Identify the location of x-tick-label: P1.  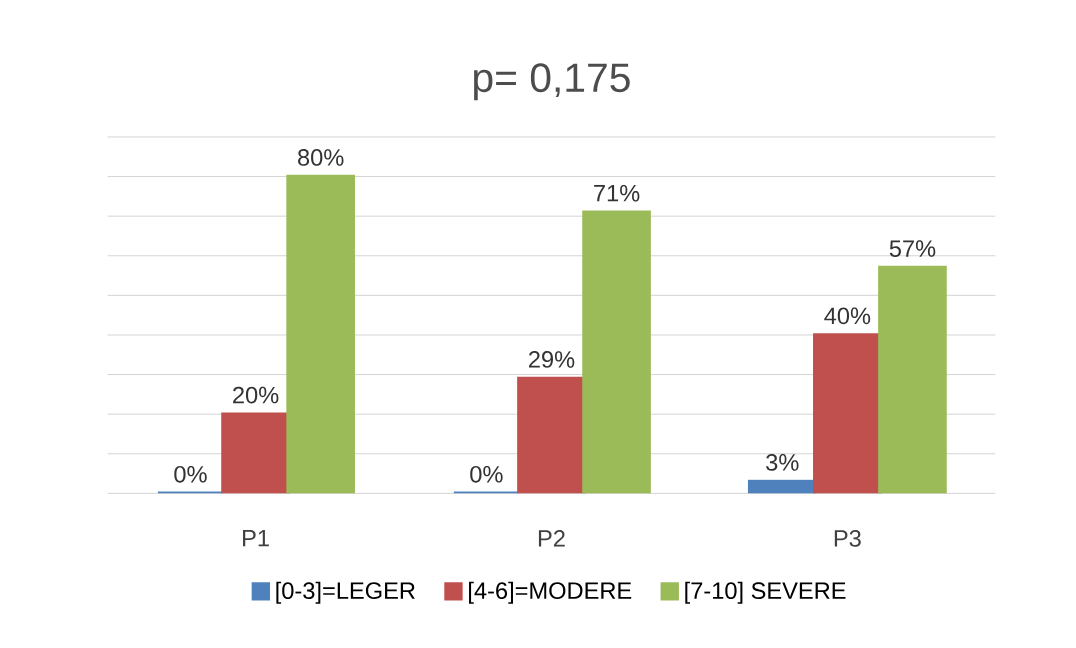
(256, 538).